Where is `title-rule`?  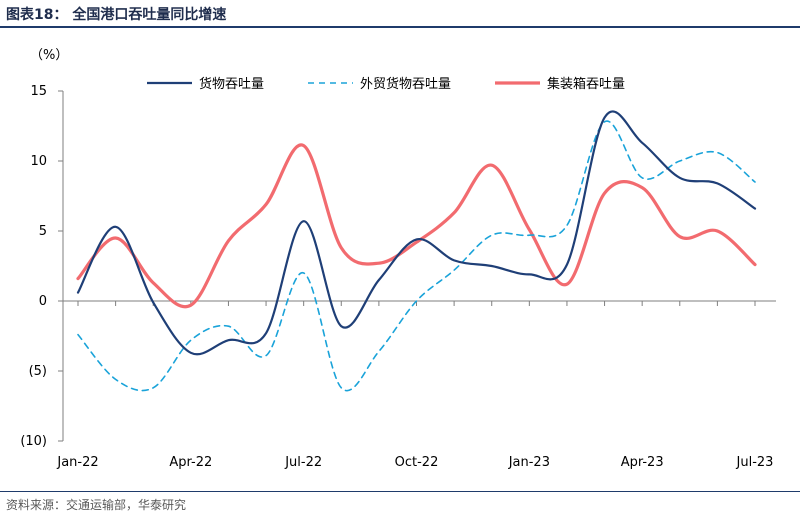
title-rule is located at coordinates (400, 27).